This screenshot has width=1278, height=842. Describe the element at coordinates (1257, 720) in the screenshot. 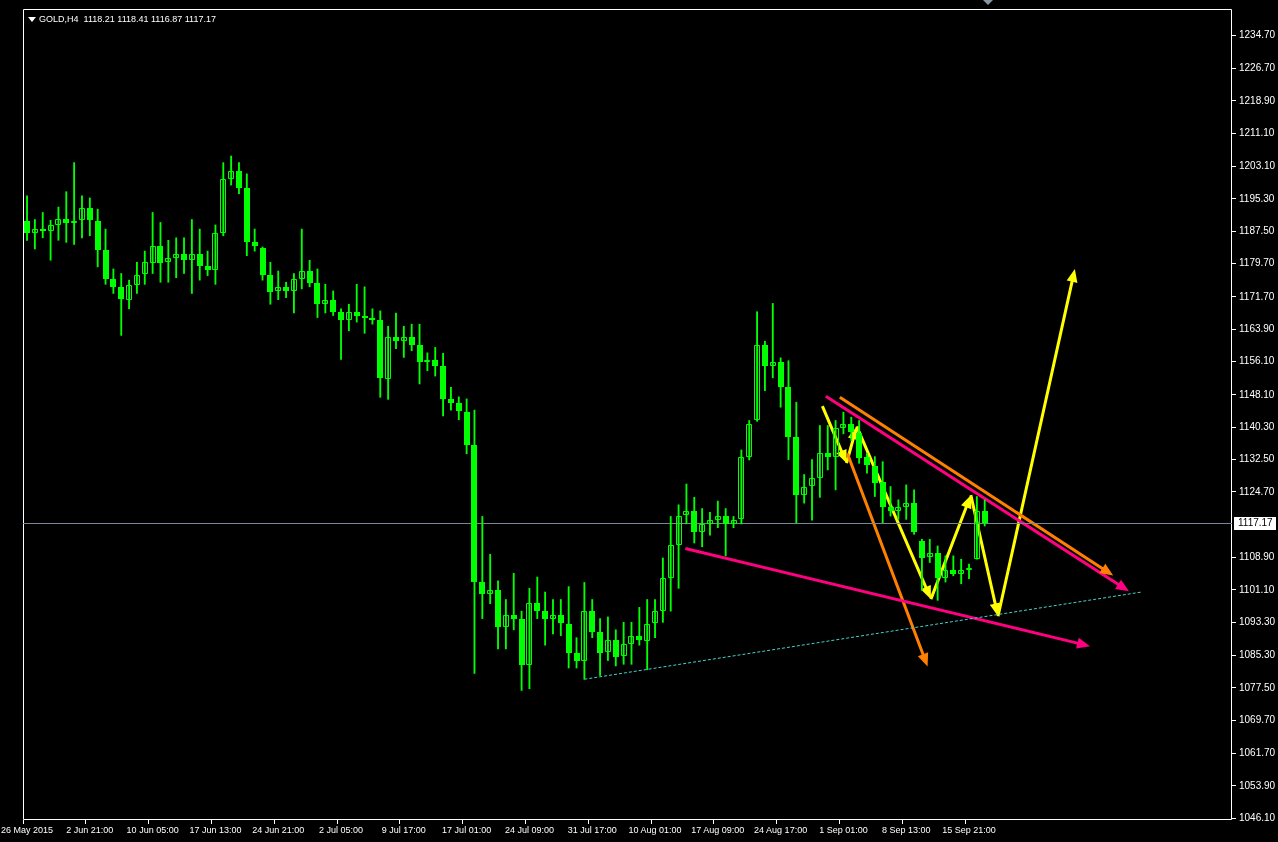

I see `y-tick-label: 1069.70` at that location.